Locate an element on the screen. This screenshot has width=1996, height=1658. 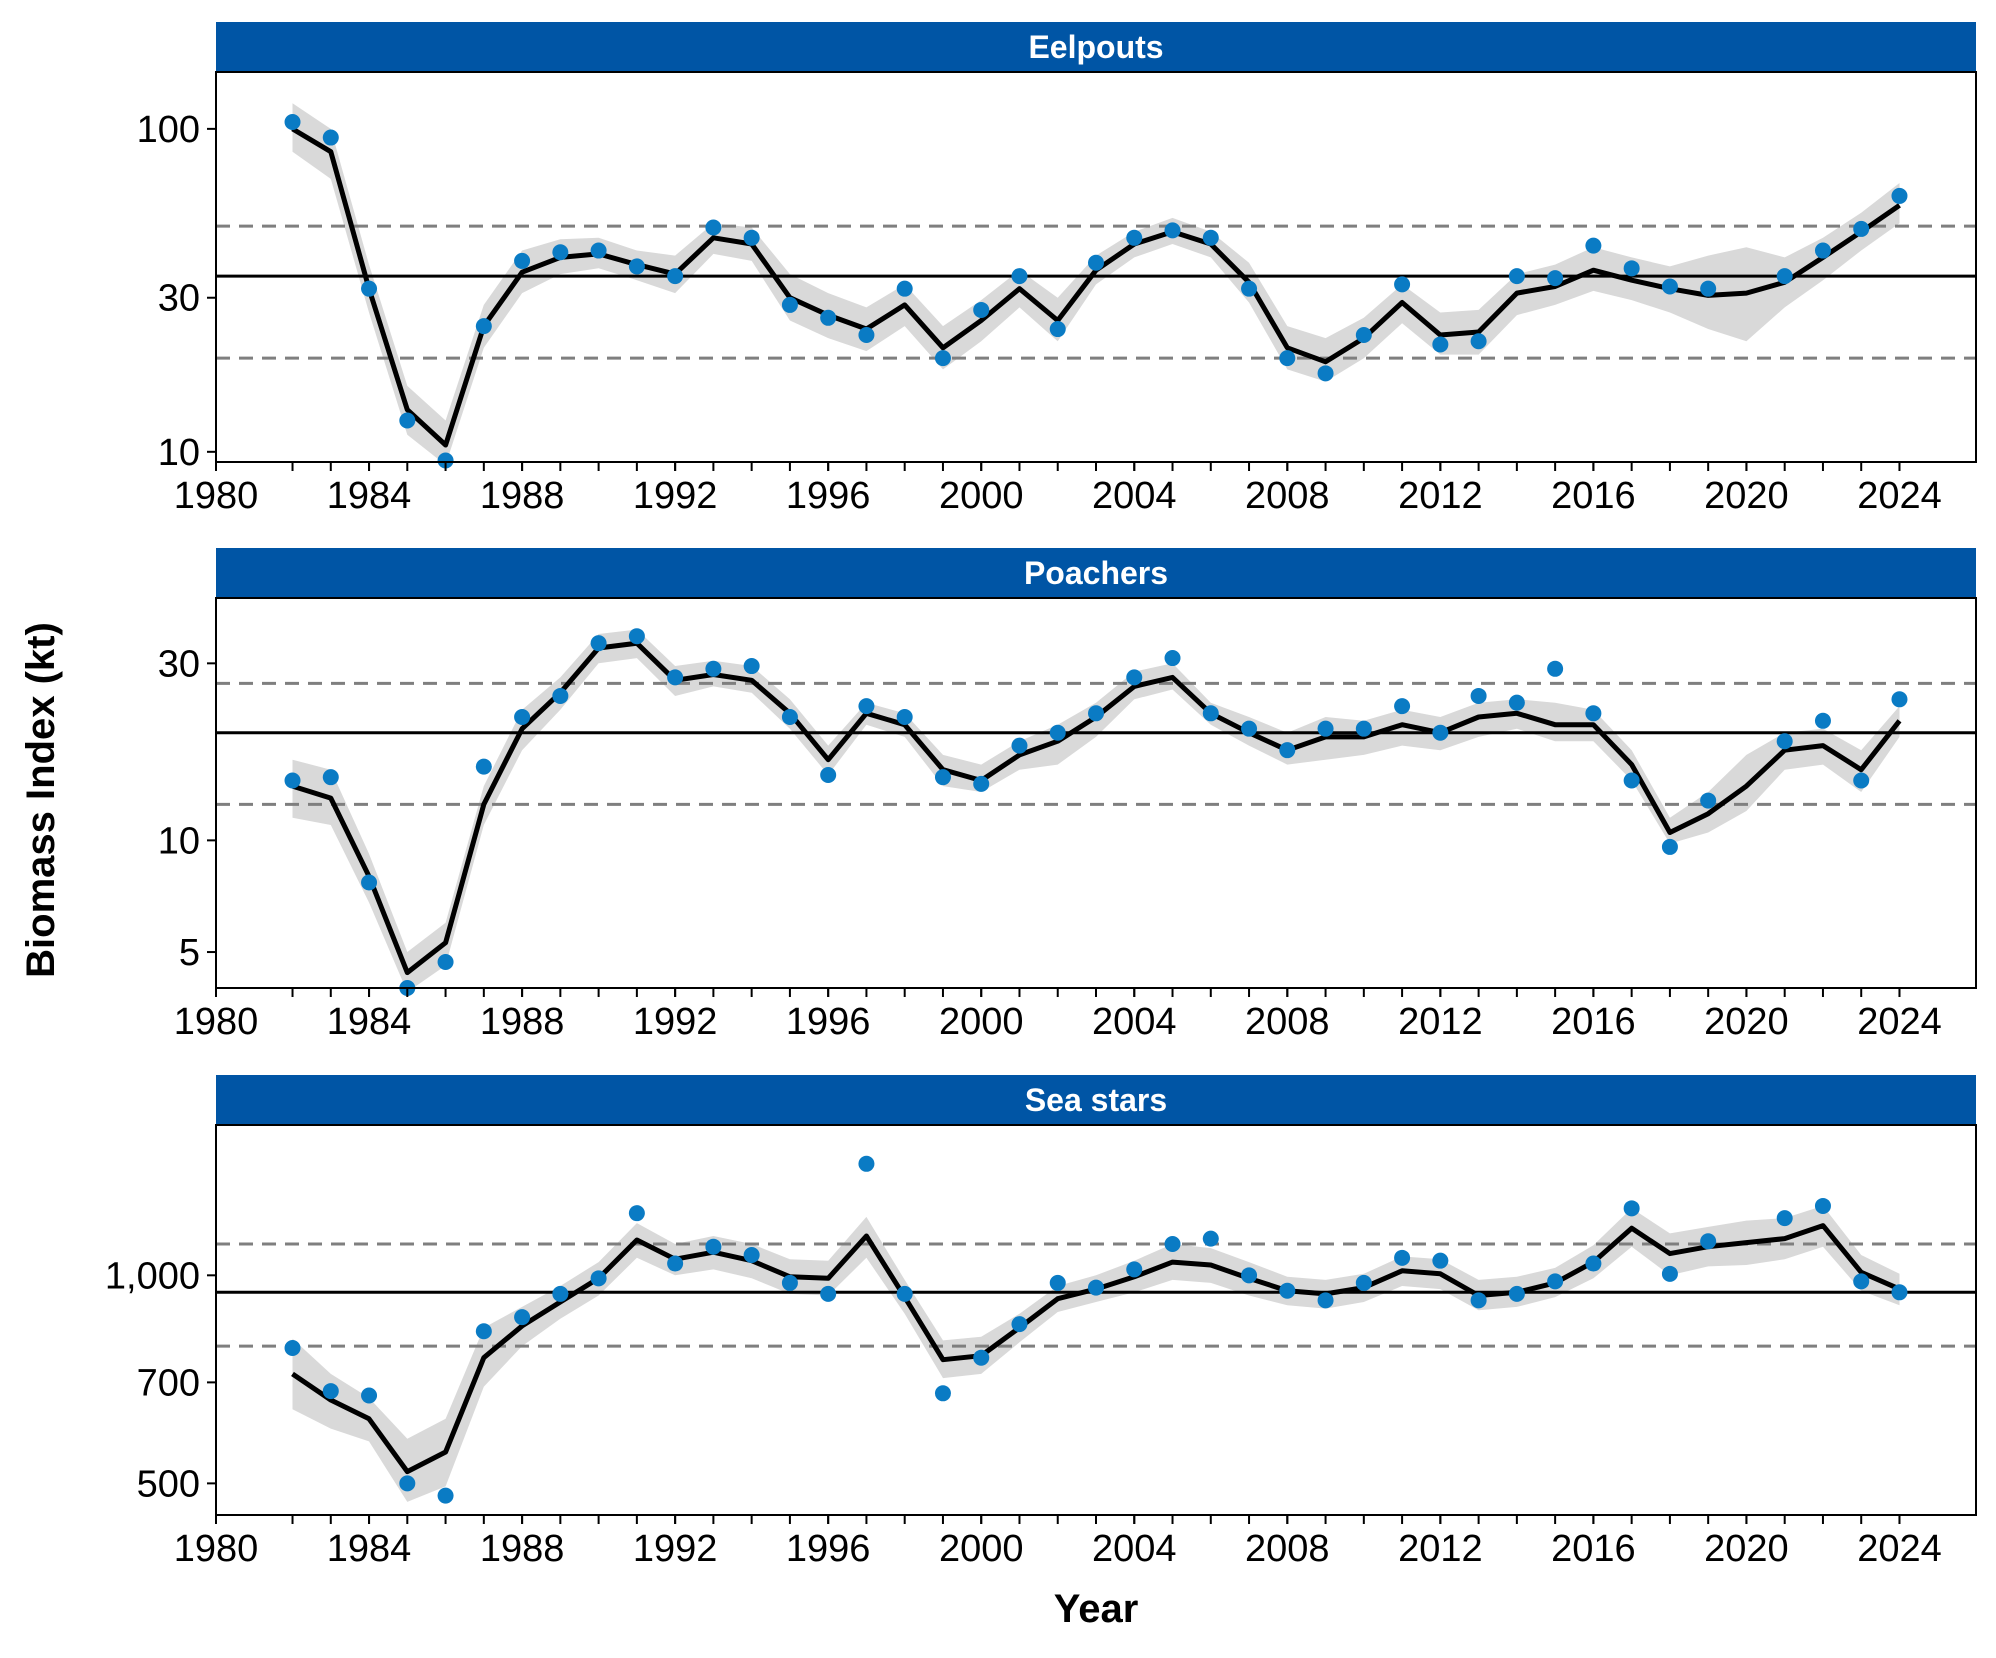
x-axis-title: Year is located at coordinates (1096, 1609).